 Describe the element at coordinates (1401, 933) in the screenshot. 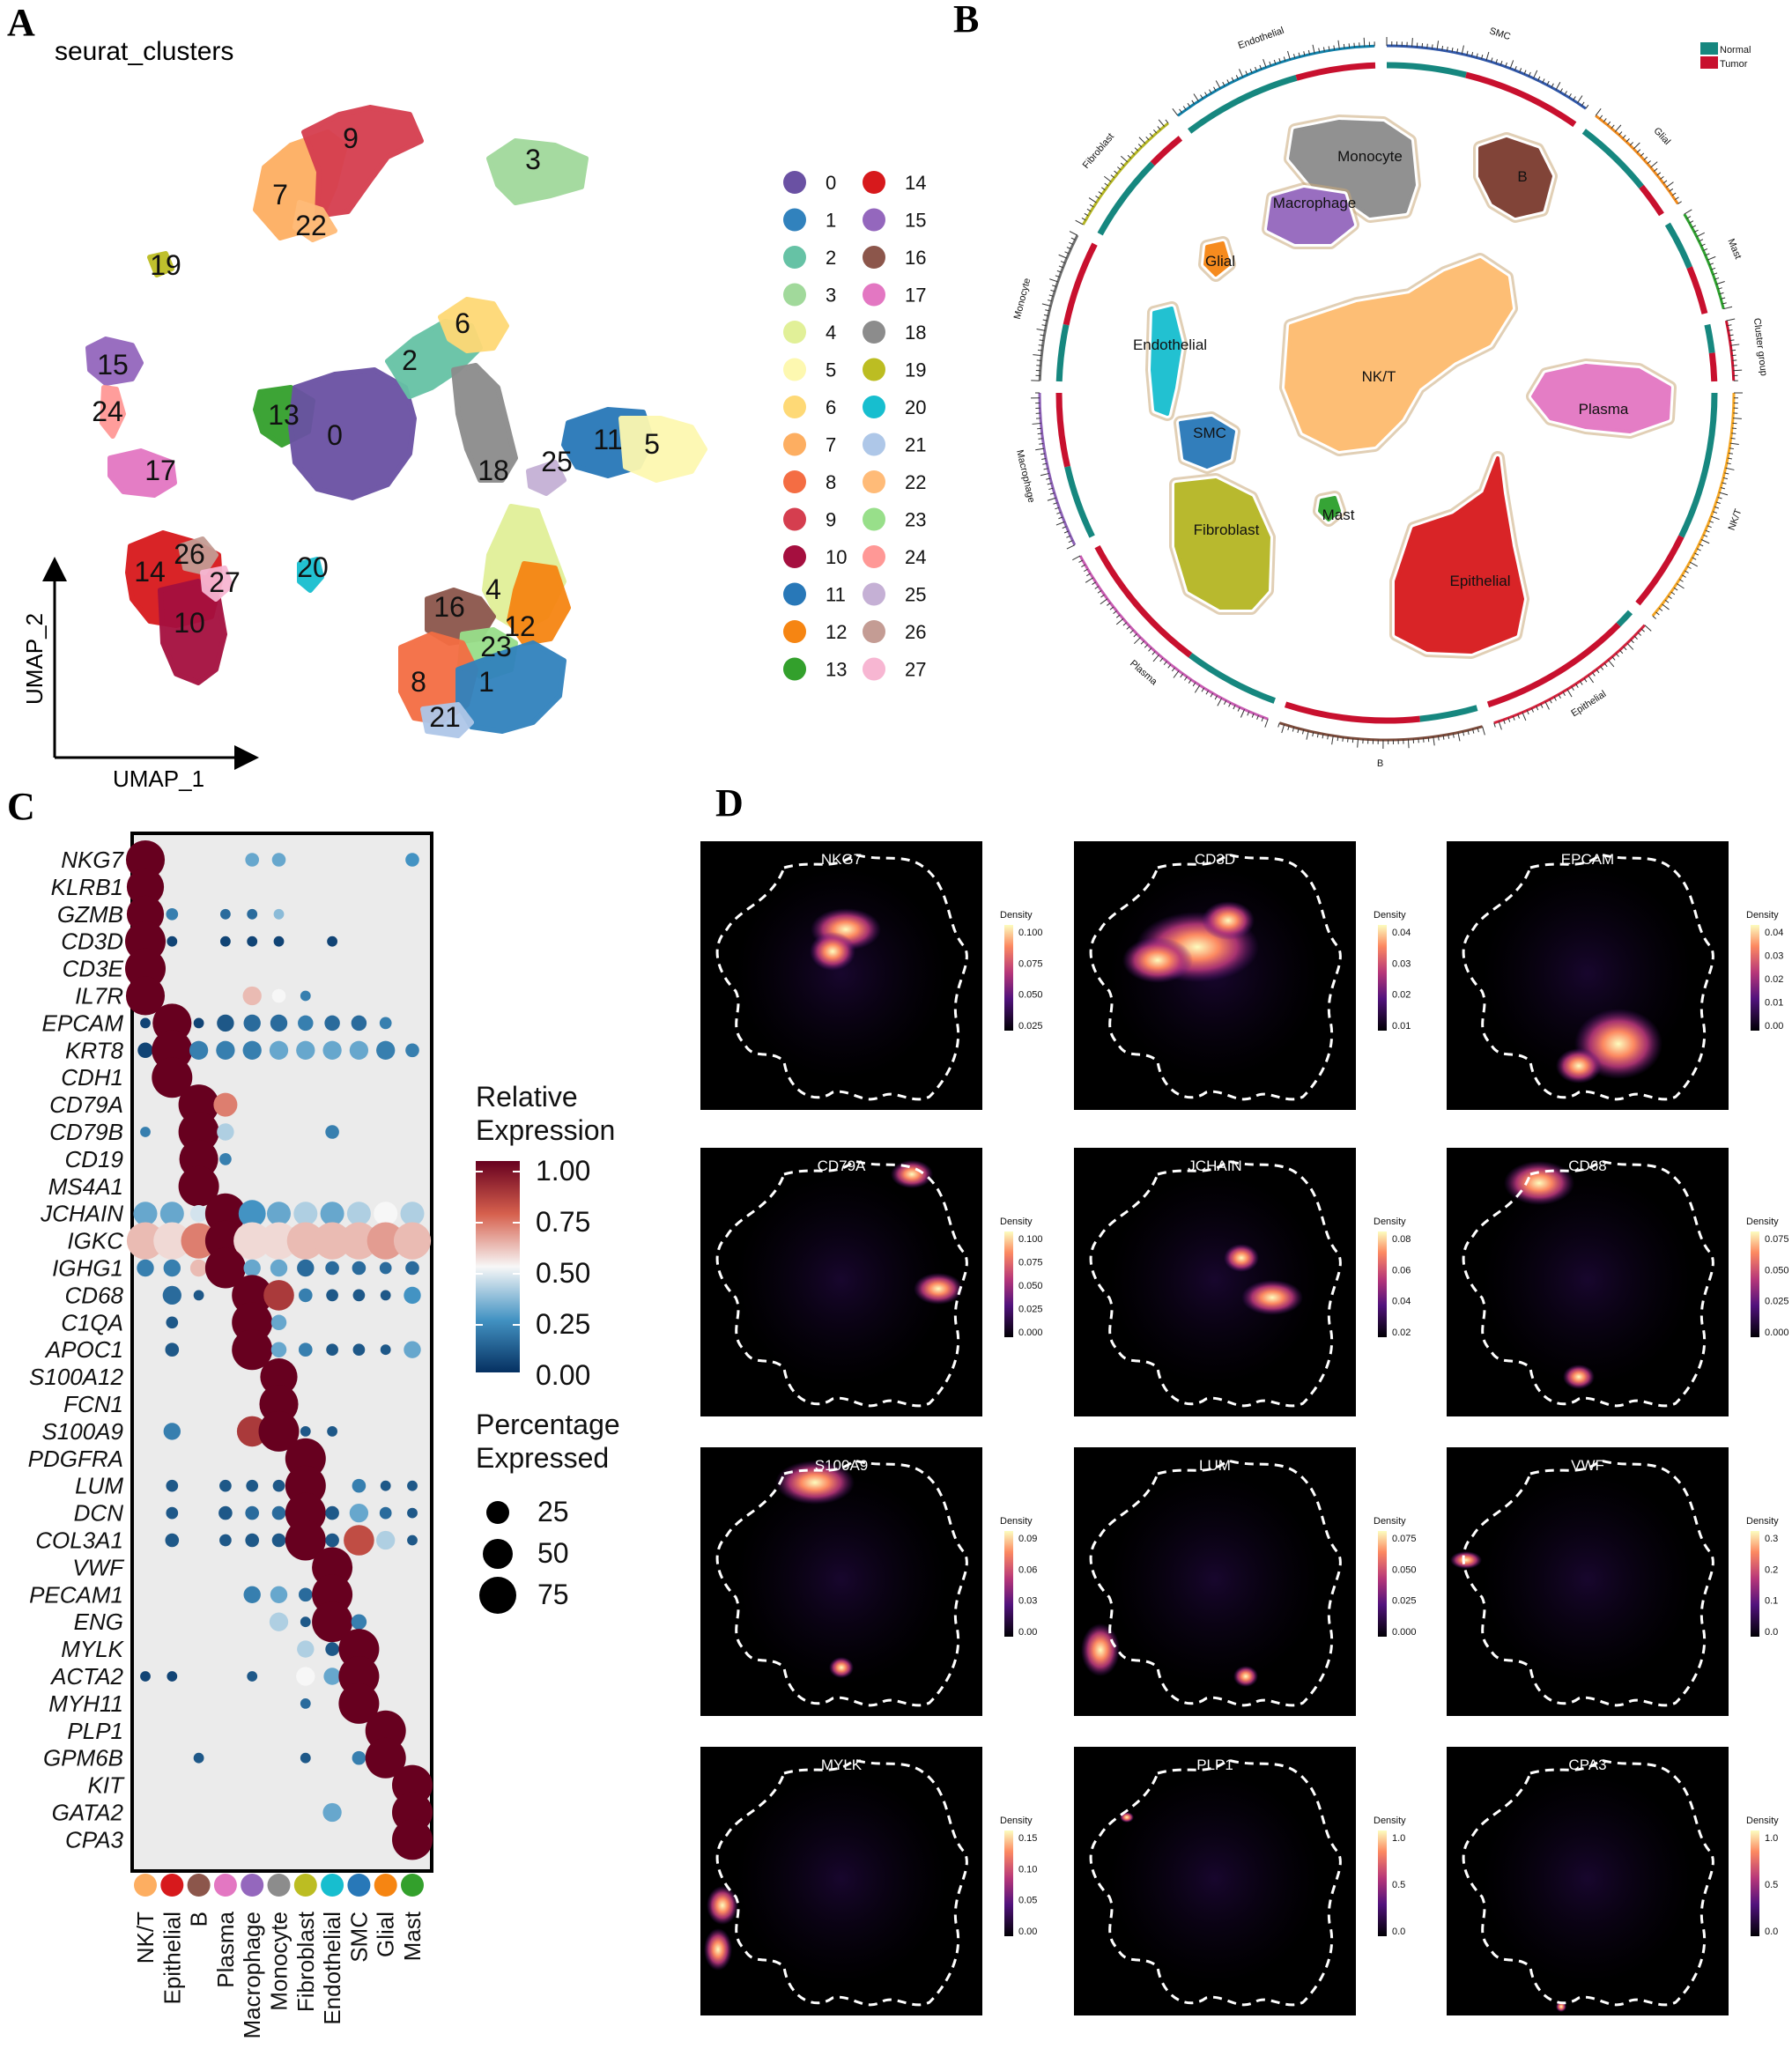

I see `density-tick-label: 0.04` at that location.